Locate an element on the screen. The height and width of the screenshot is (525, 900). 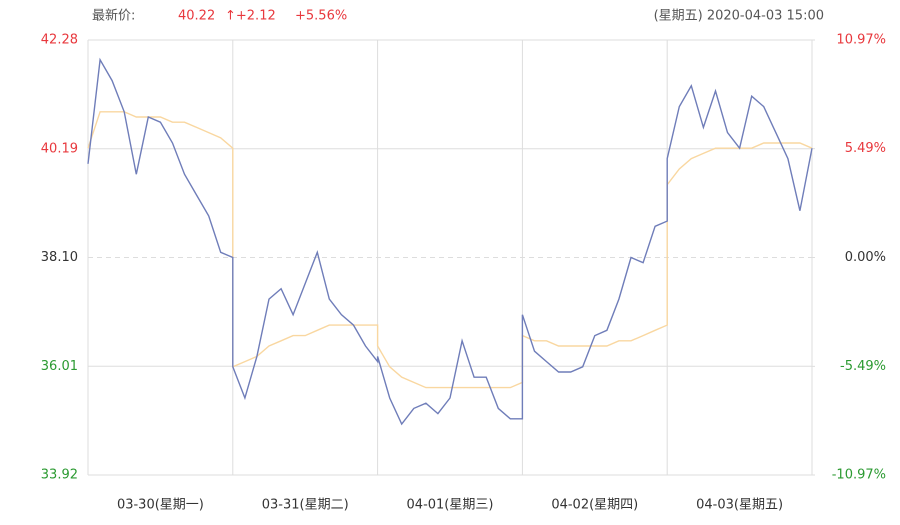
y-tick-label: 38.10 is located at coordinates (59, 257).